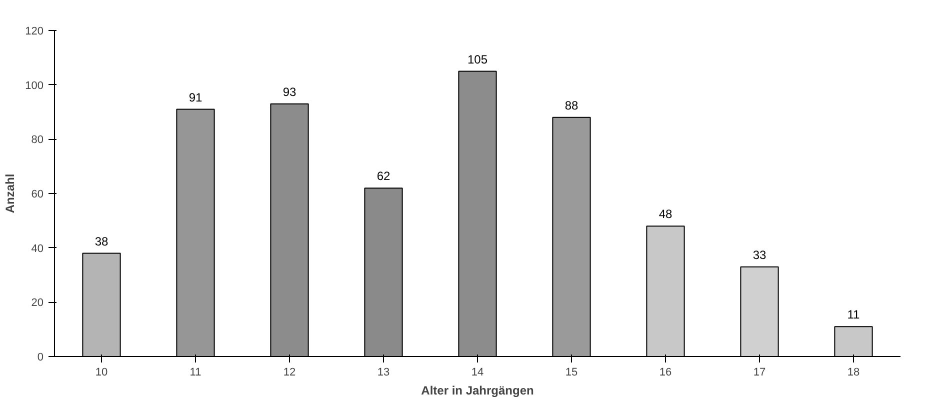 The width and height of the screenshot is (928, 407). What do you see at coordinates (289, 91) in the screenshot?
I see `data-label: 93` at bounding box center [289, 91].